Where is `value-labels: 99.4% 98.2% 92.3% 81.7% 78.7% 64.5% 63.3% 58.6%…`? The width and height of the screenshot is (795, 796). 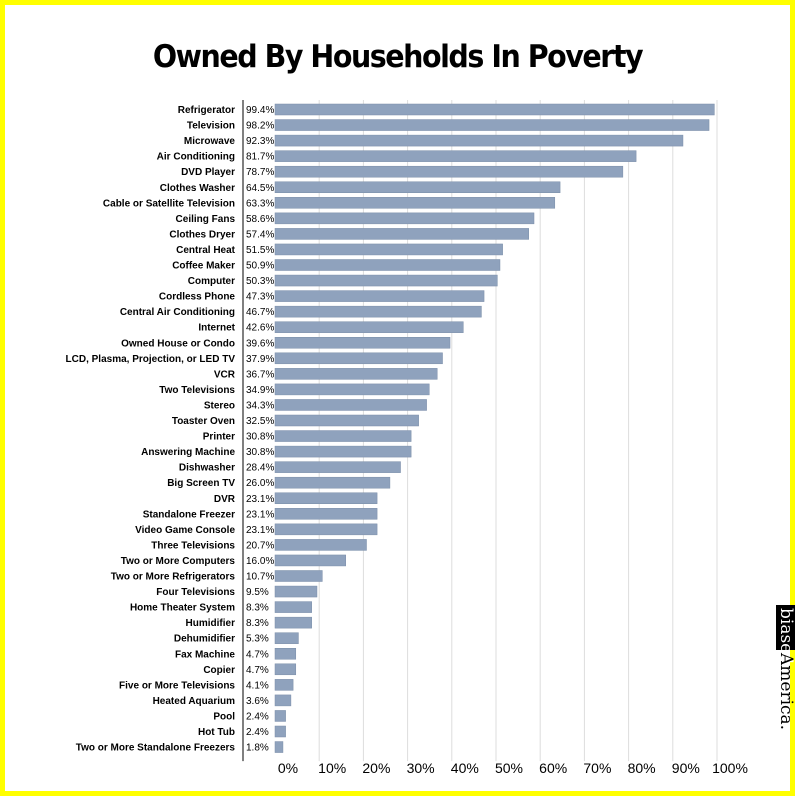 value-labels: 99.4% 98.2% 92.3% 81.7% 78.7% 64.5% 63.3% 58.6%… is located at coordinates (260, 429).